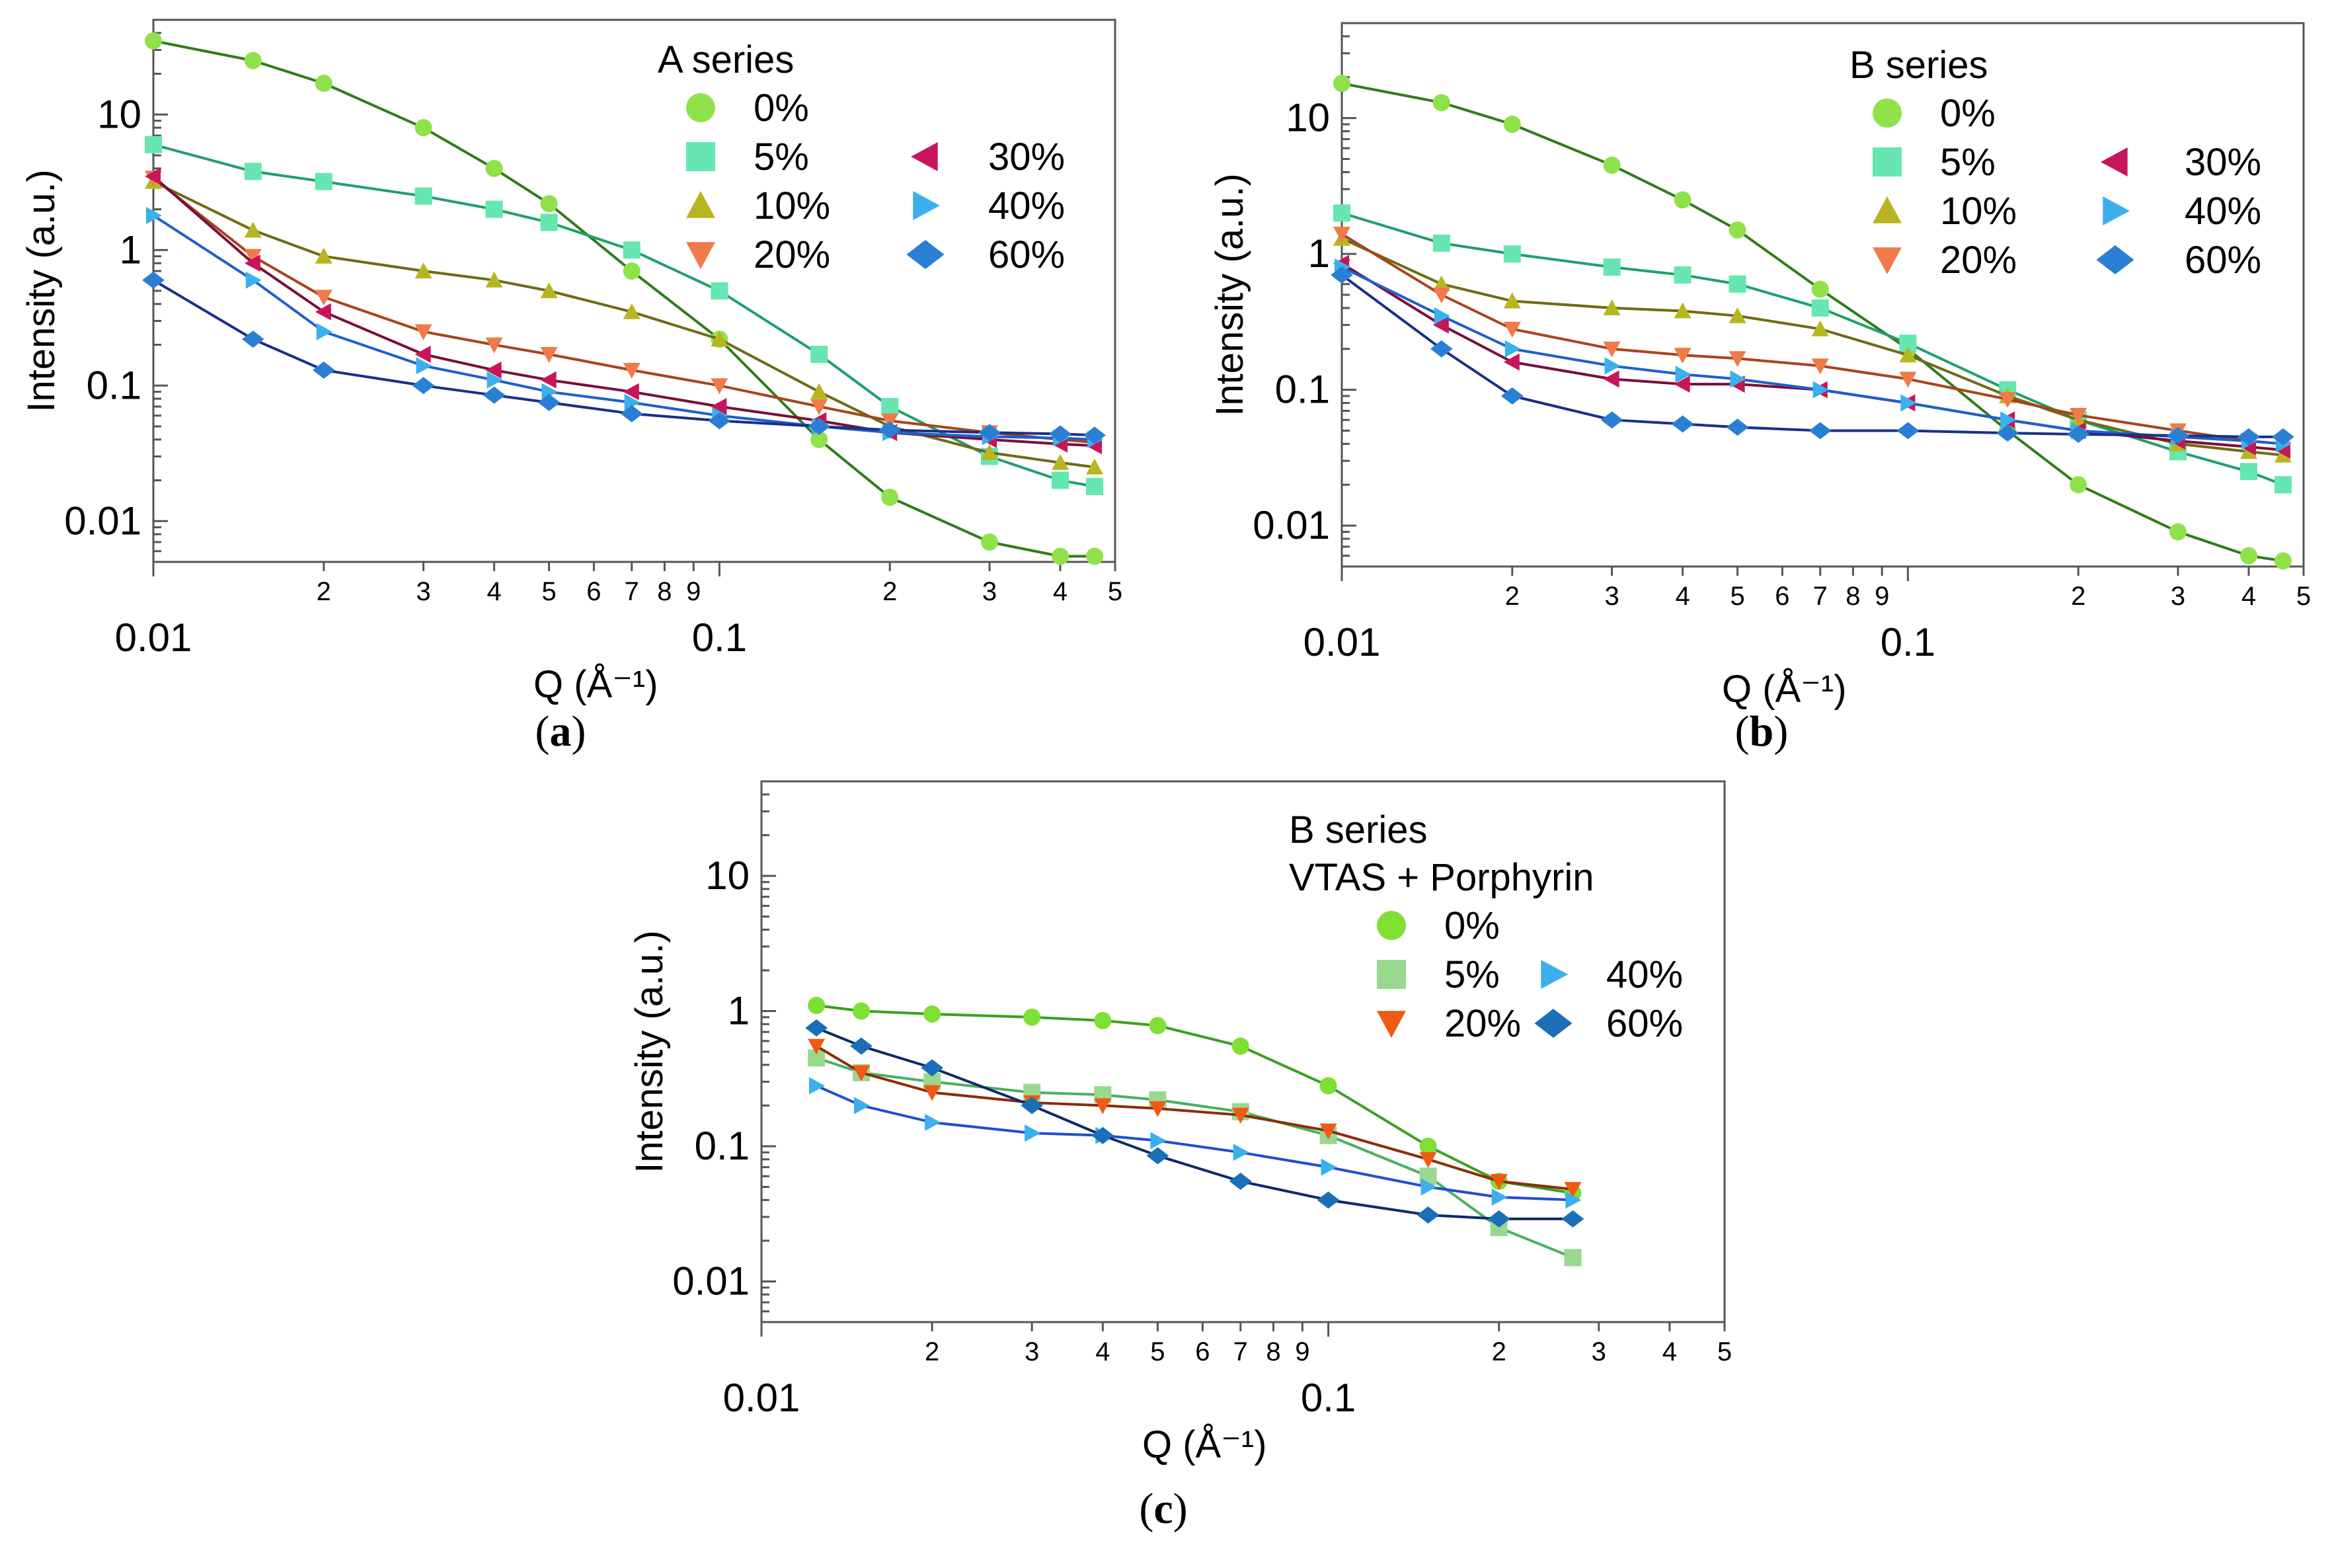 The image size is (2332, 1568). Describe the element at coordinates (102, 520) in the screenshot. I see `y-tick-label: 0.01` at that location.